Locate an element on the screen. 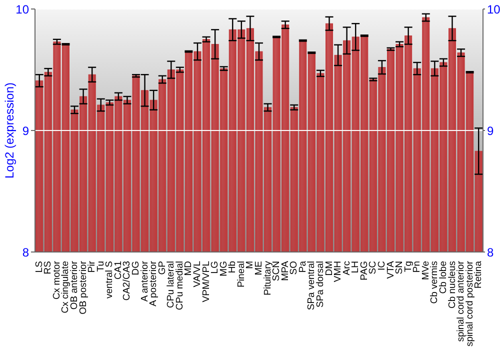 The height and width of the screenshot is (350, 500). x-tick-label: DG is located at coordinates (136, 268).